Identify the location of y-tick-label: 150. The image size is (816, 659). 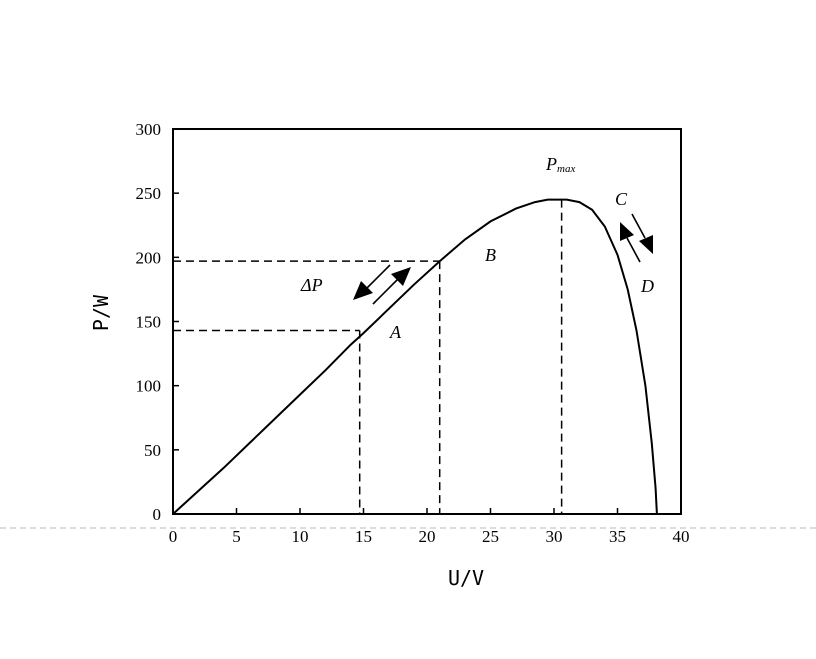
(149, 322).